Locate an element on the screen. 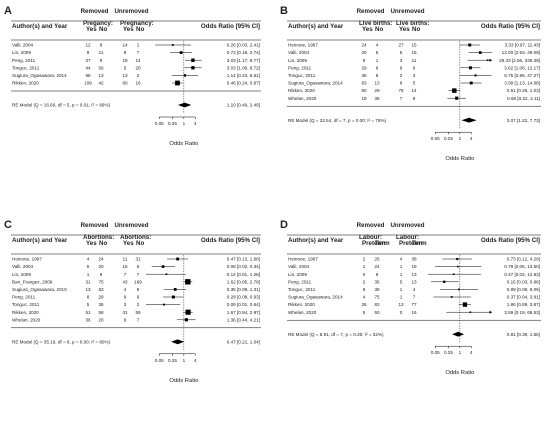 Image resolution: width=550 pixels, height=430 pixels. study-ci-text: 0.68 [0.22, 2.11] is located at coordinates (523, 98).